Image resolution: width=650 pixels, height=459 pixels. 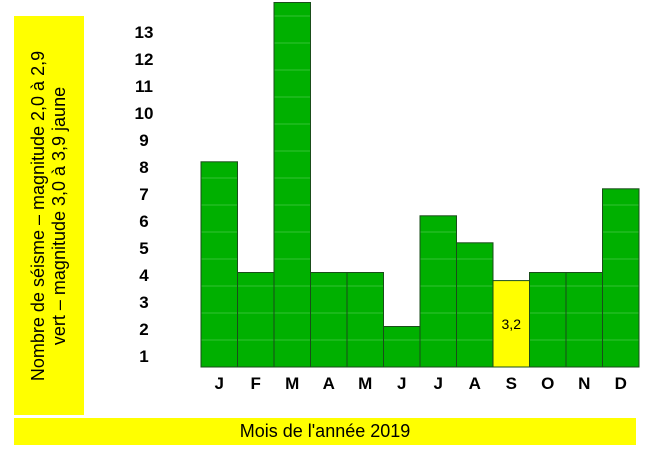 I want to click on y-tick-10: 10, so click(x=144, y=113).